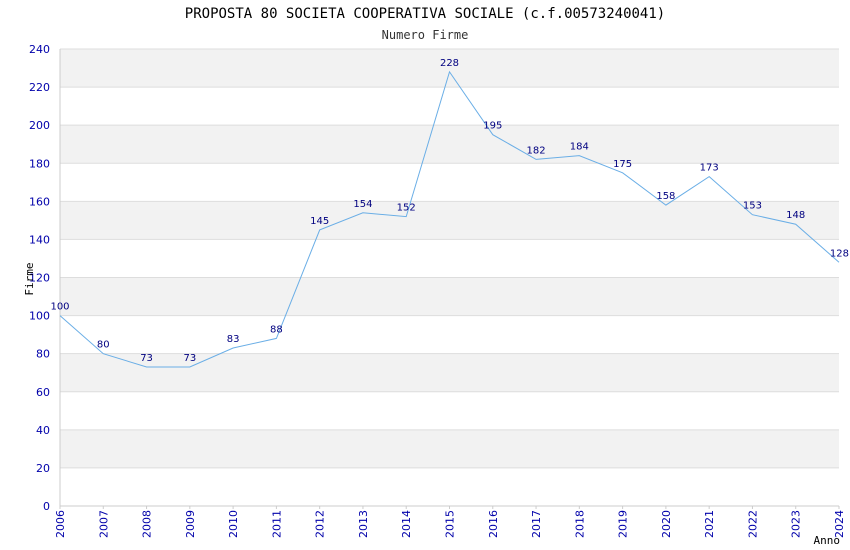 The height and width of the screenshot is (550, 850). I want to click on y-tick-label: 60, so click(43, 392).